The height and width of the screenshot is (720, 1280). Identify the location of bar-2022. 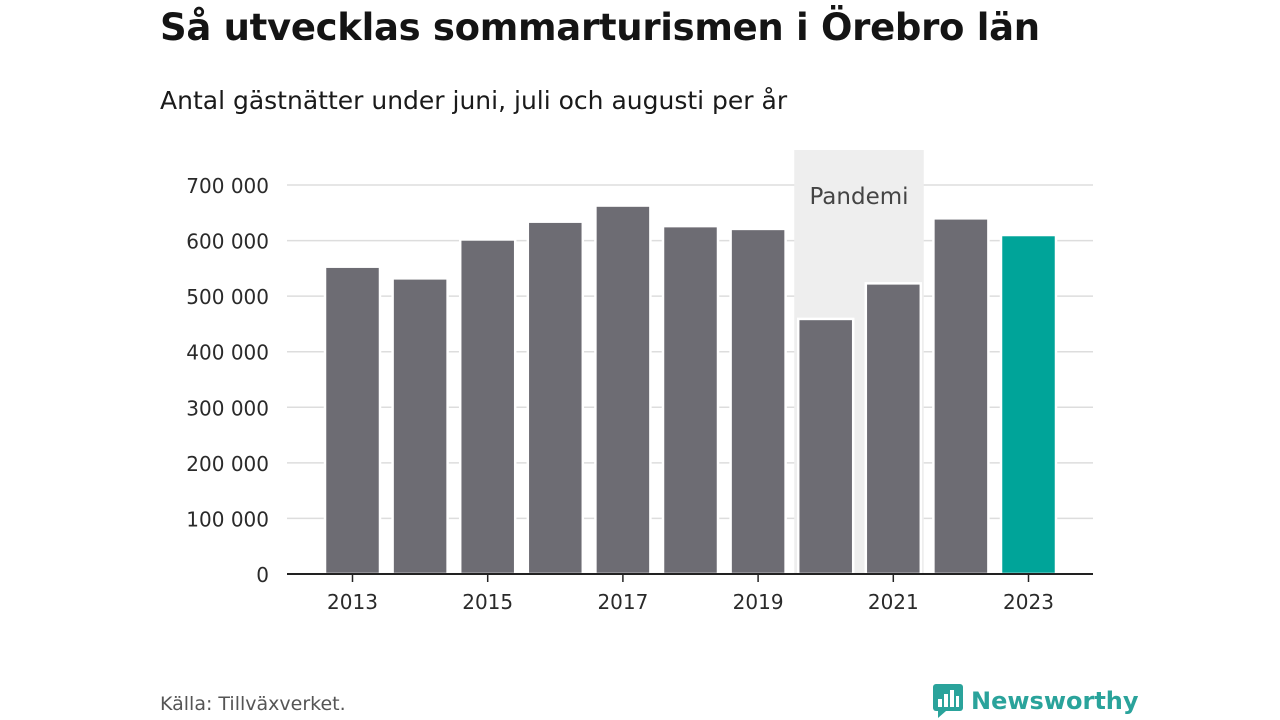
(961, 396).